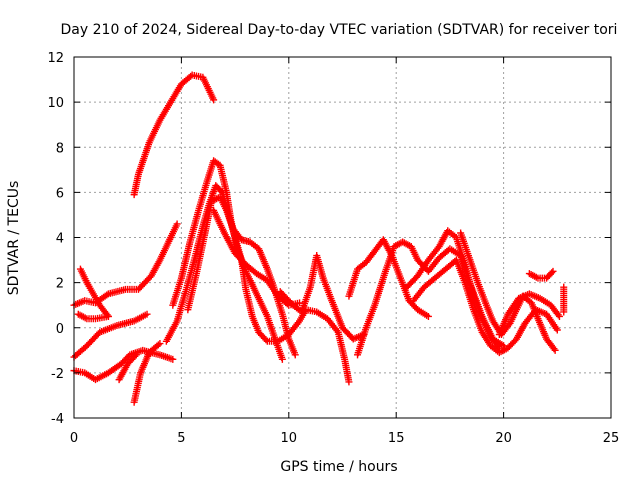 This screenshot has width=640, height=480. What do you see at coordinates (503, 438) in the screenshot?
I see `x-tick-label: 20` at bounding box center [503, 438].